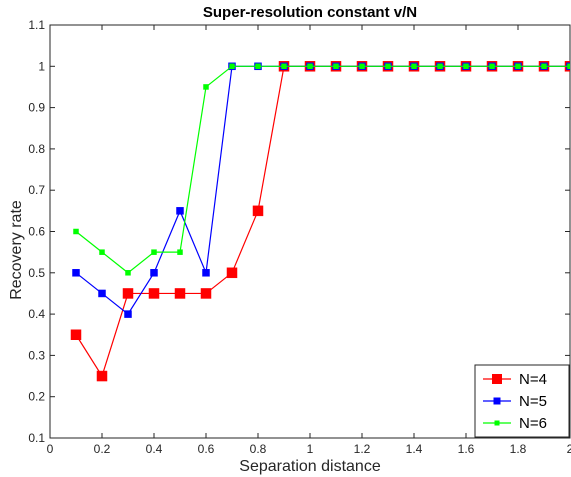 The width and height of the screenshot is (571, 477). Describe the element at coordinates (36, 108) in the screenshot. I see `y-tick-label: 0.9` at that location.